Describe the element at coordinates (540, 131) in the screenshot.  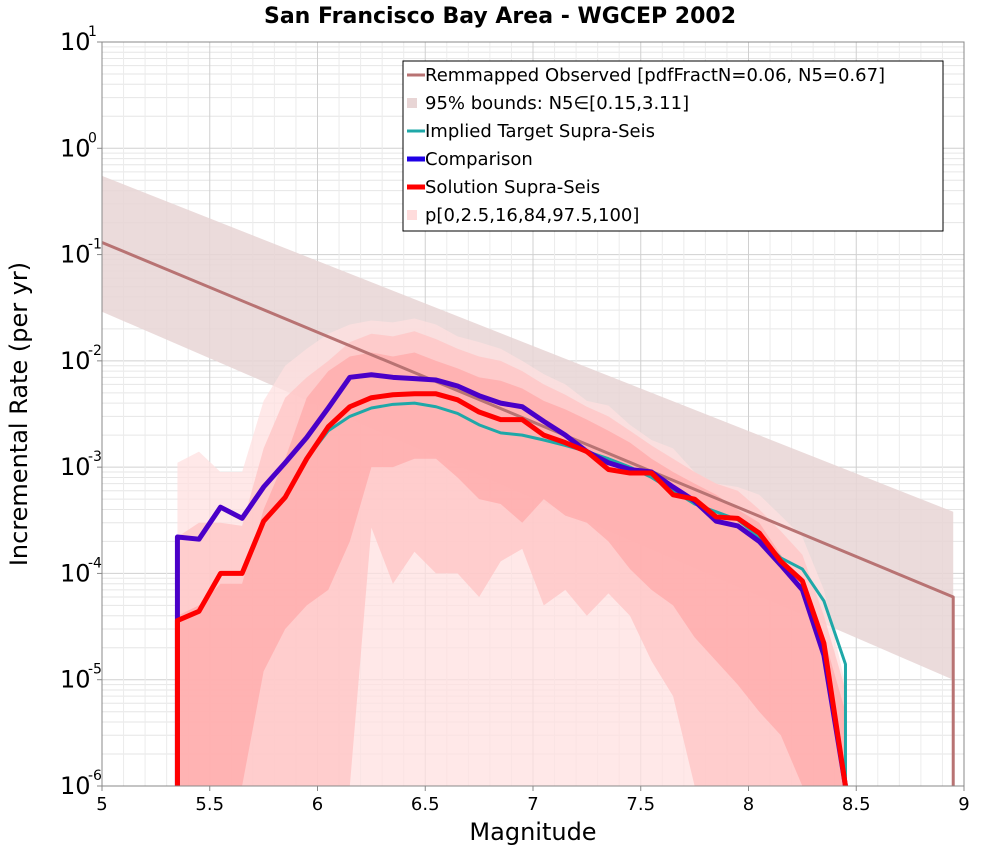
I see `legend-label: Implied Target Supra-Seis` at that location.